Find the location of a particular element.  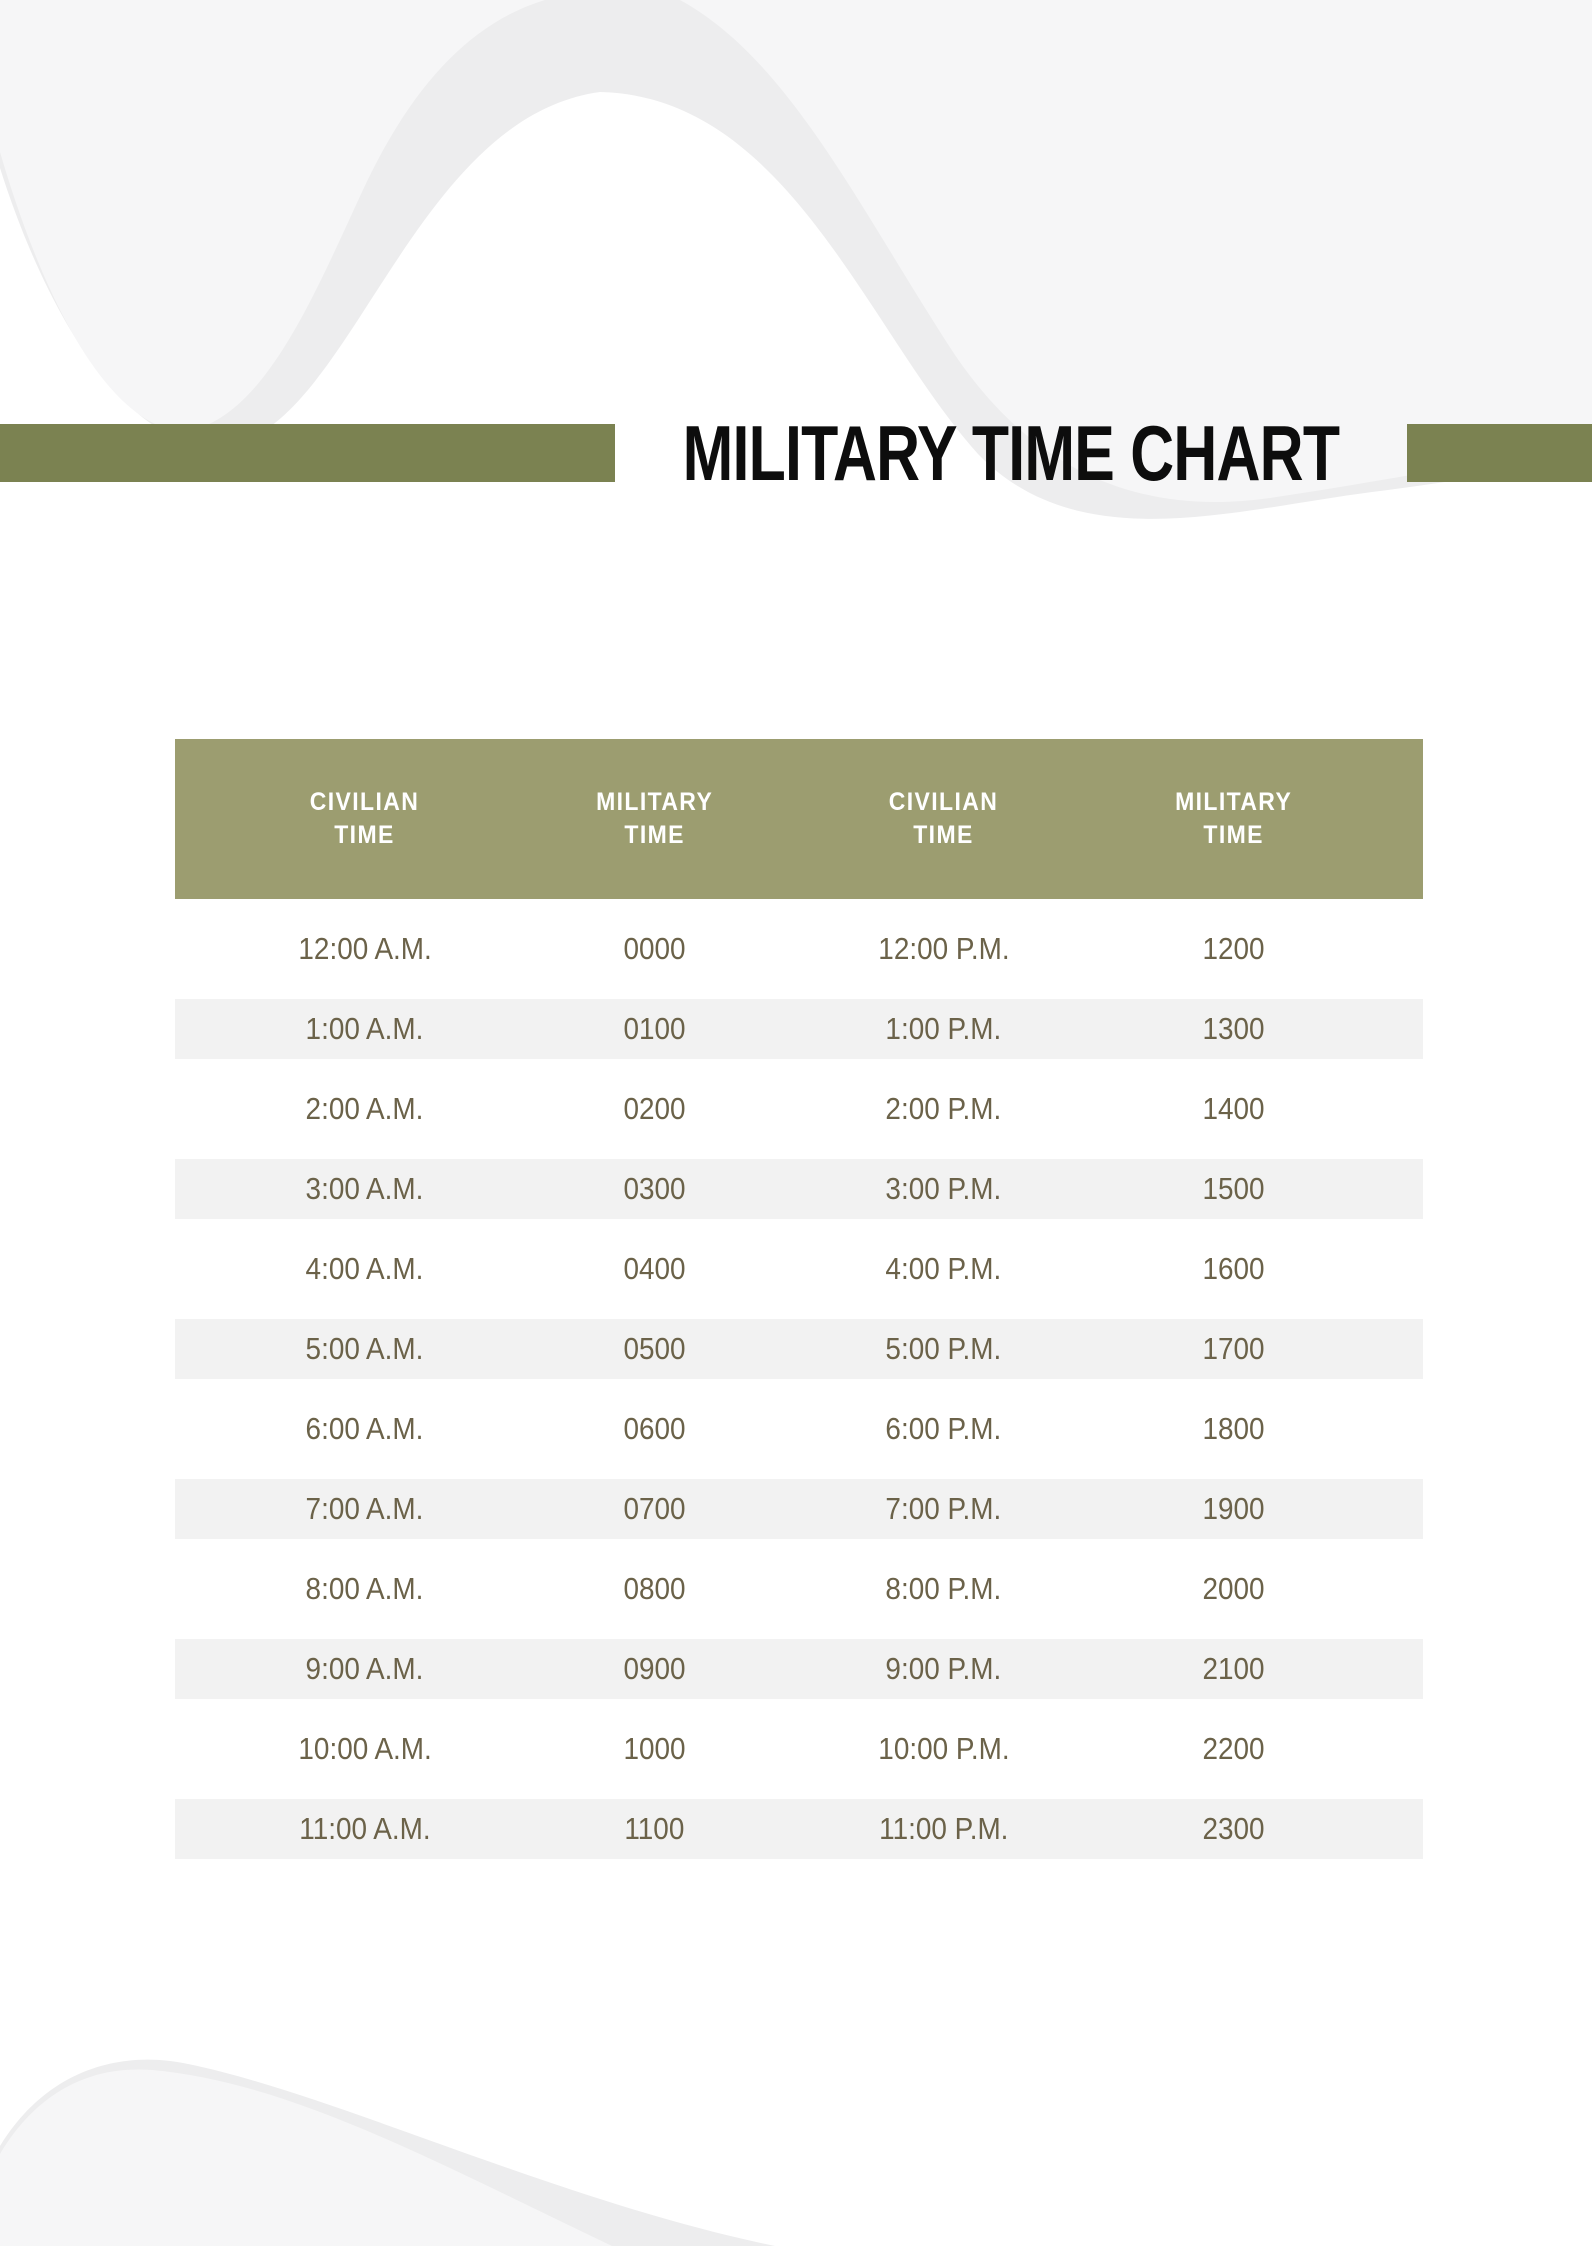

civilian-time-cell: 11:00 P.M. is located at coordinates (944, 1829).